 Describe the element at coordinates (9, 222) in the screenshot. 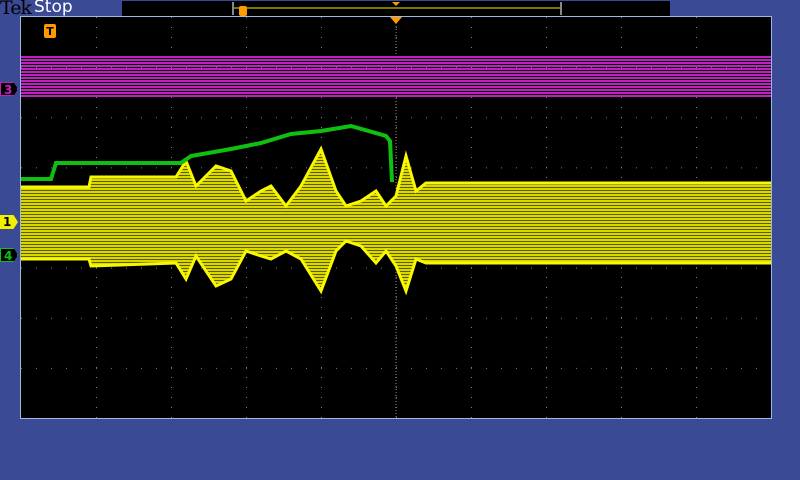

I see `channel-1-marker: 1` at that location.